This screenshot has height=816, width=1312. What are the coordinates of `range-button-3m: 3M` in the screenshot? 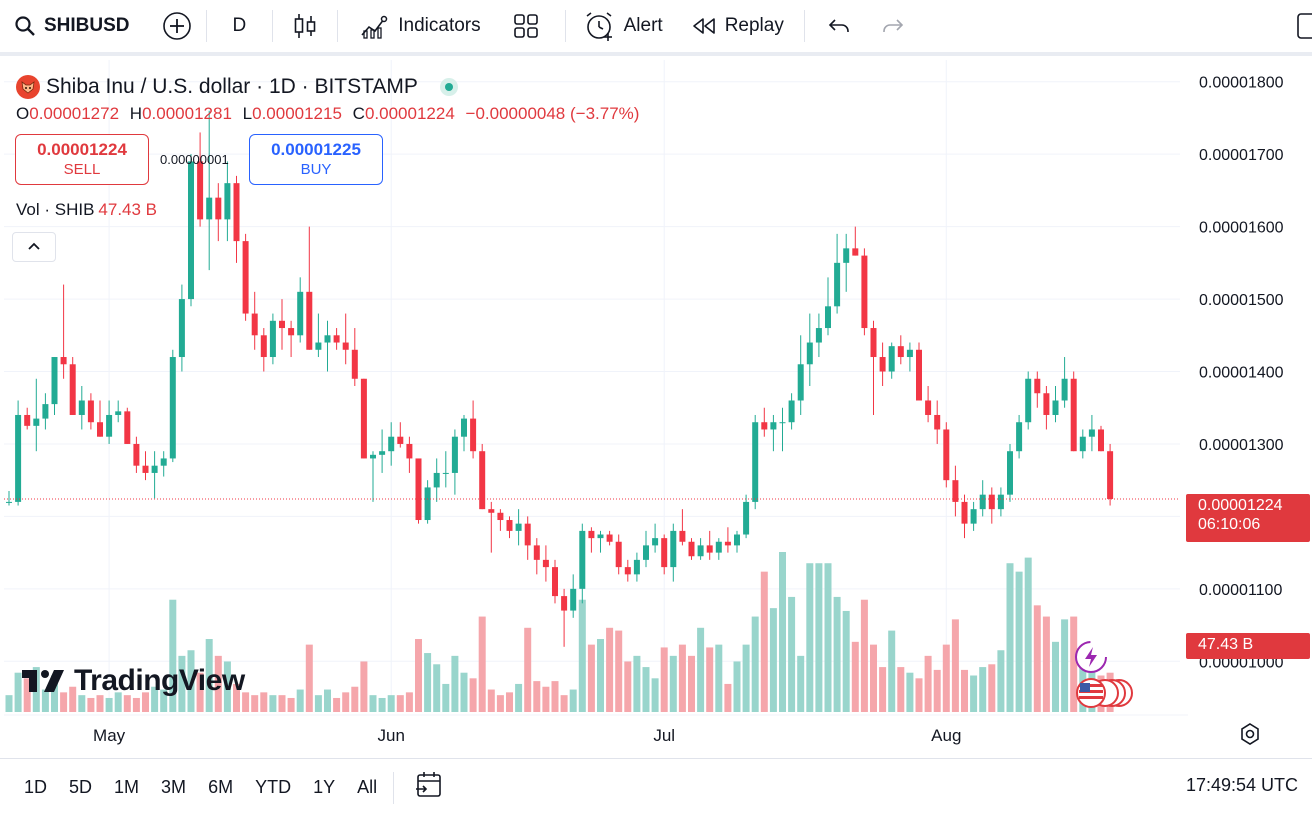 It's located at (174, 787).